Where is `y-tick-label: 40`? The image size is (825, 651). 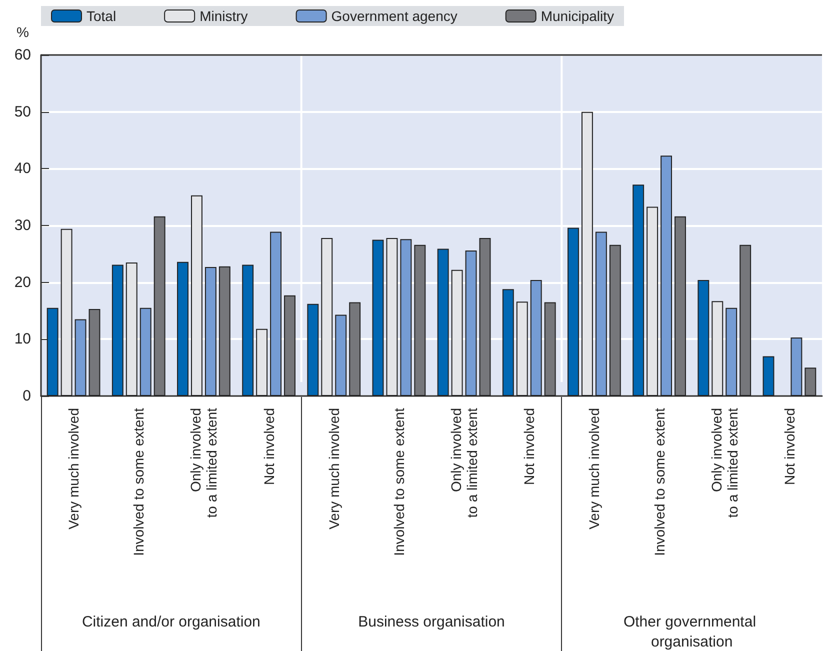 y-tick-label: 40 is located at coordinates (22, 169).